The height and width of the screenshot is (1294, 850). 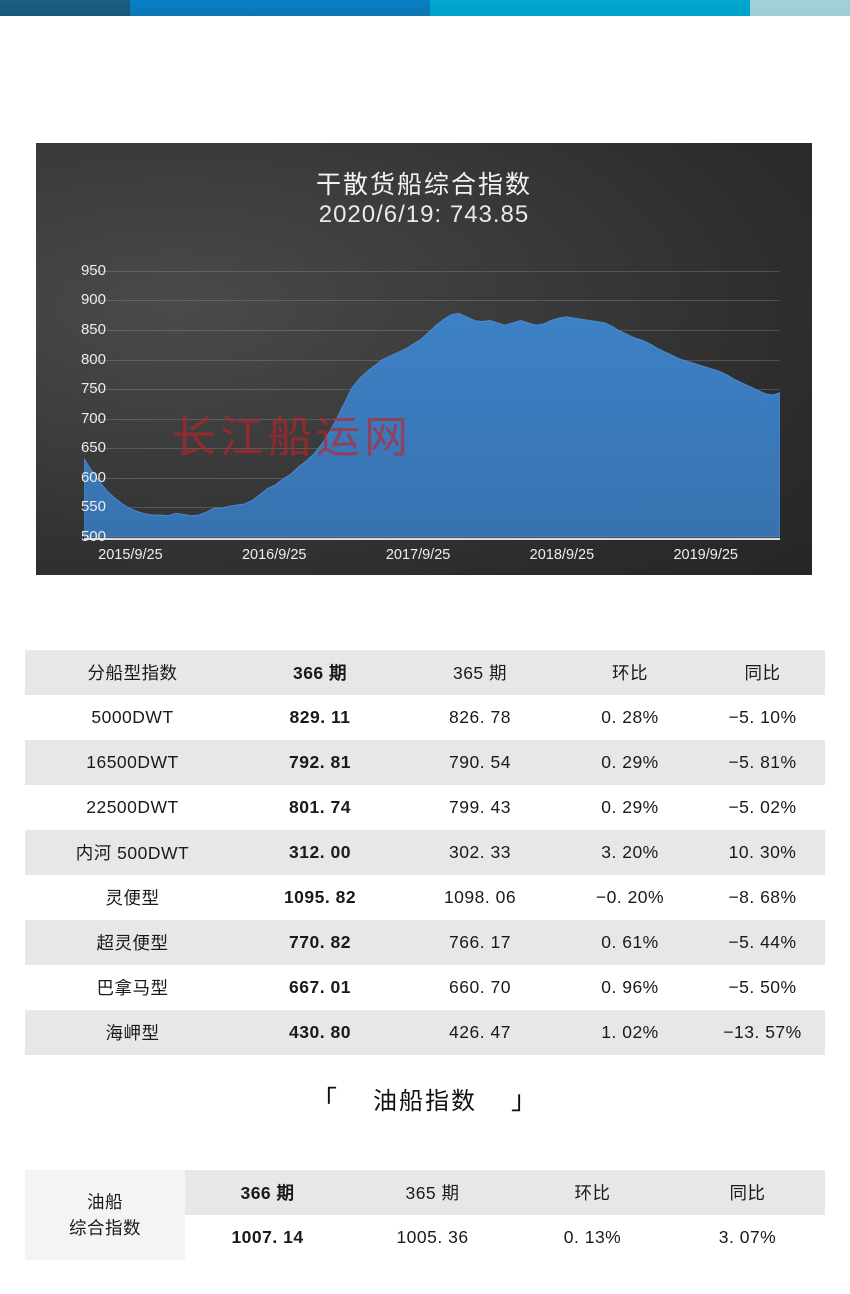 What do you see at coordinates (132, 807) in the screenshot?
I see `cell-ship-type: 22500DWT` at bounding box center [132, 807].